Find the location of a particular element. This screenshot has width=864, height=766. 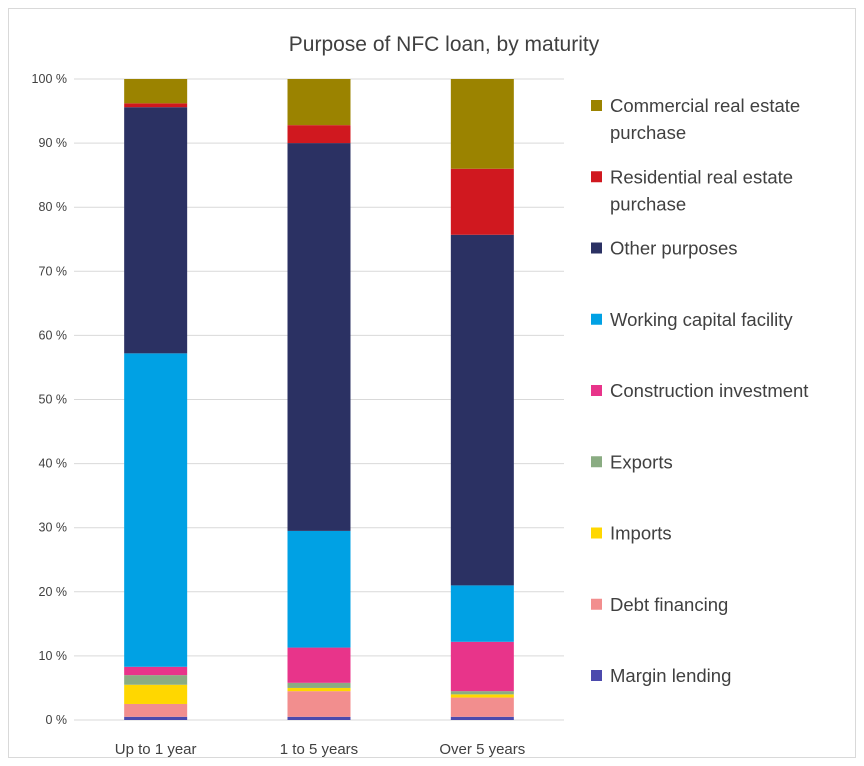

chart-title: Purpose of NFC loan, by maturity is located at coordinates (444, 44).